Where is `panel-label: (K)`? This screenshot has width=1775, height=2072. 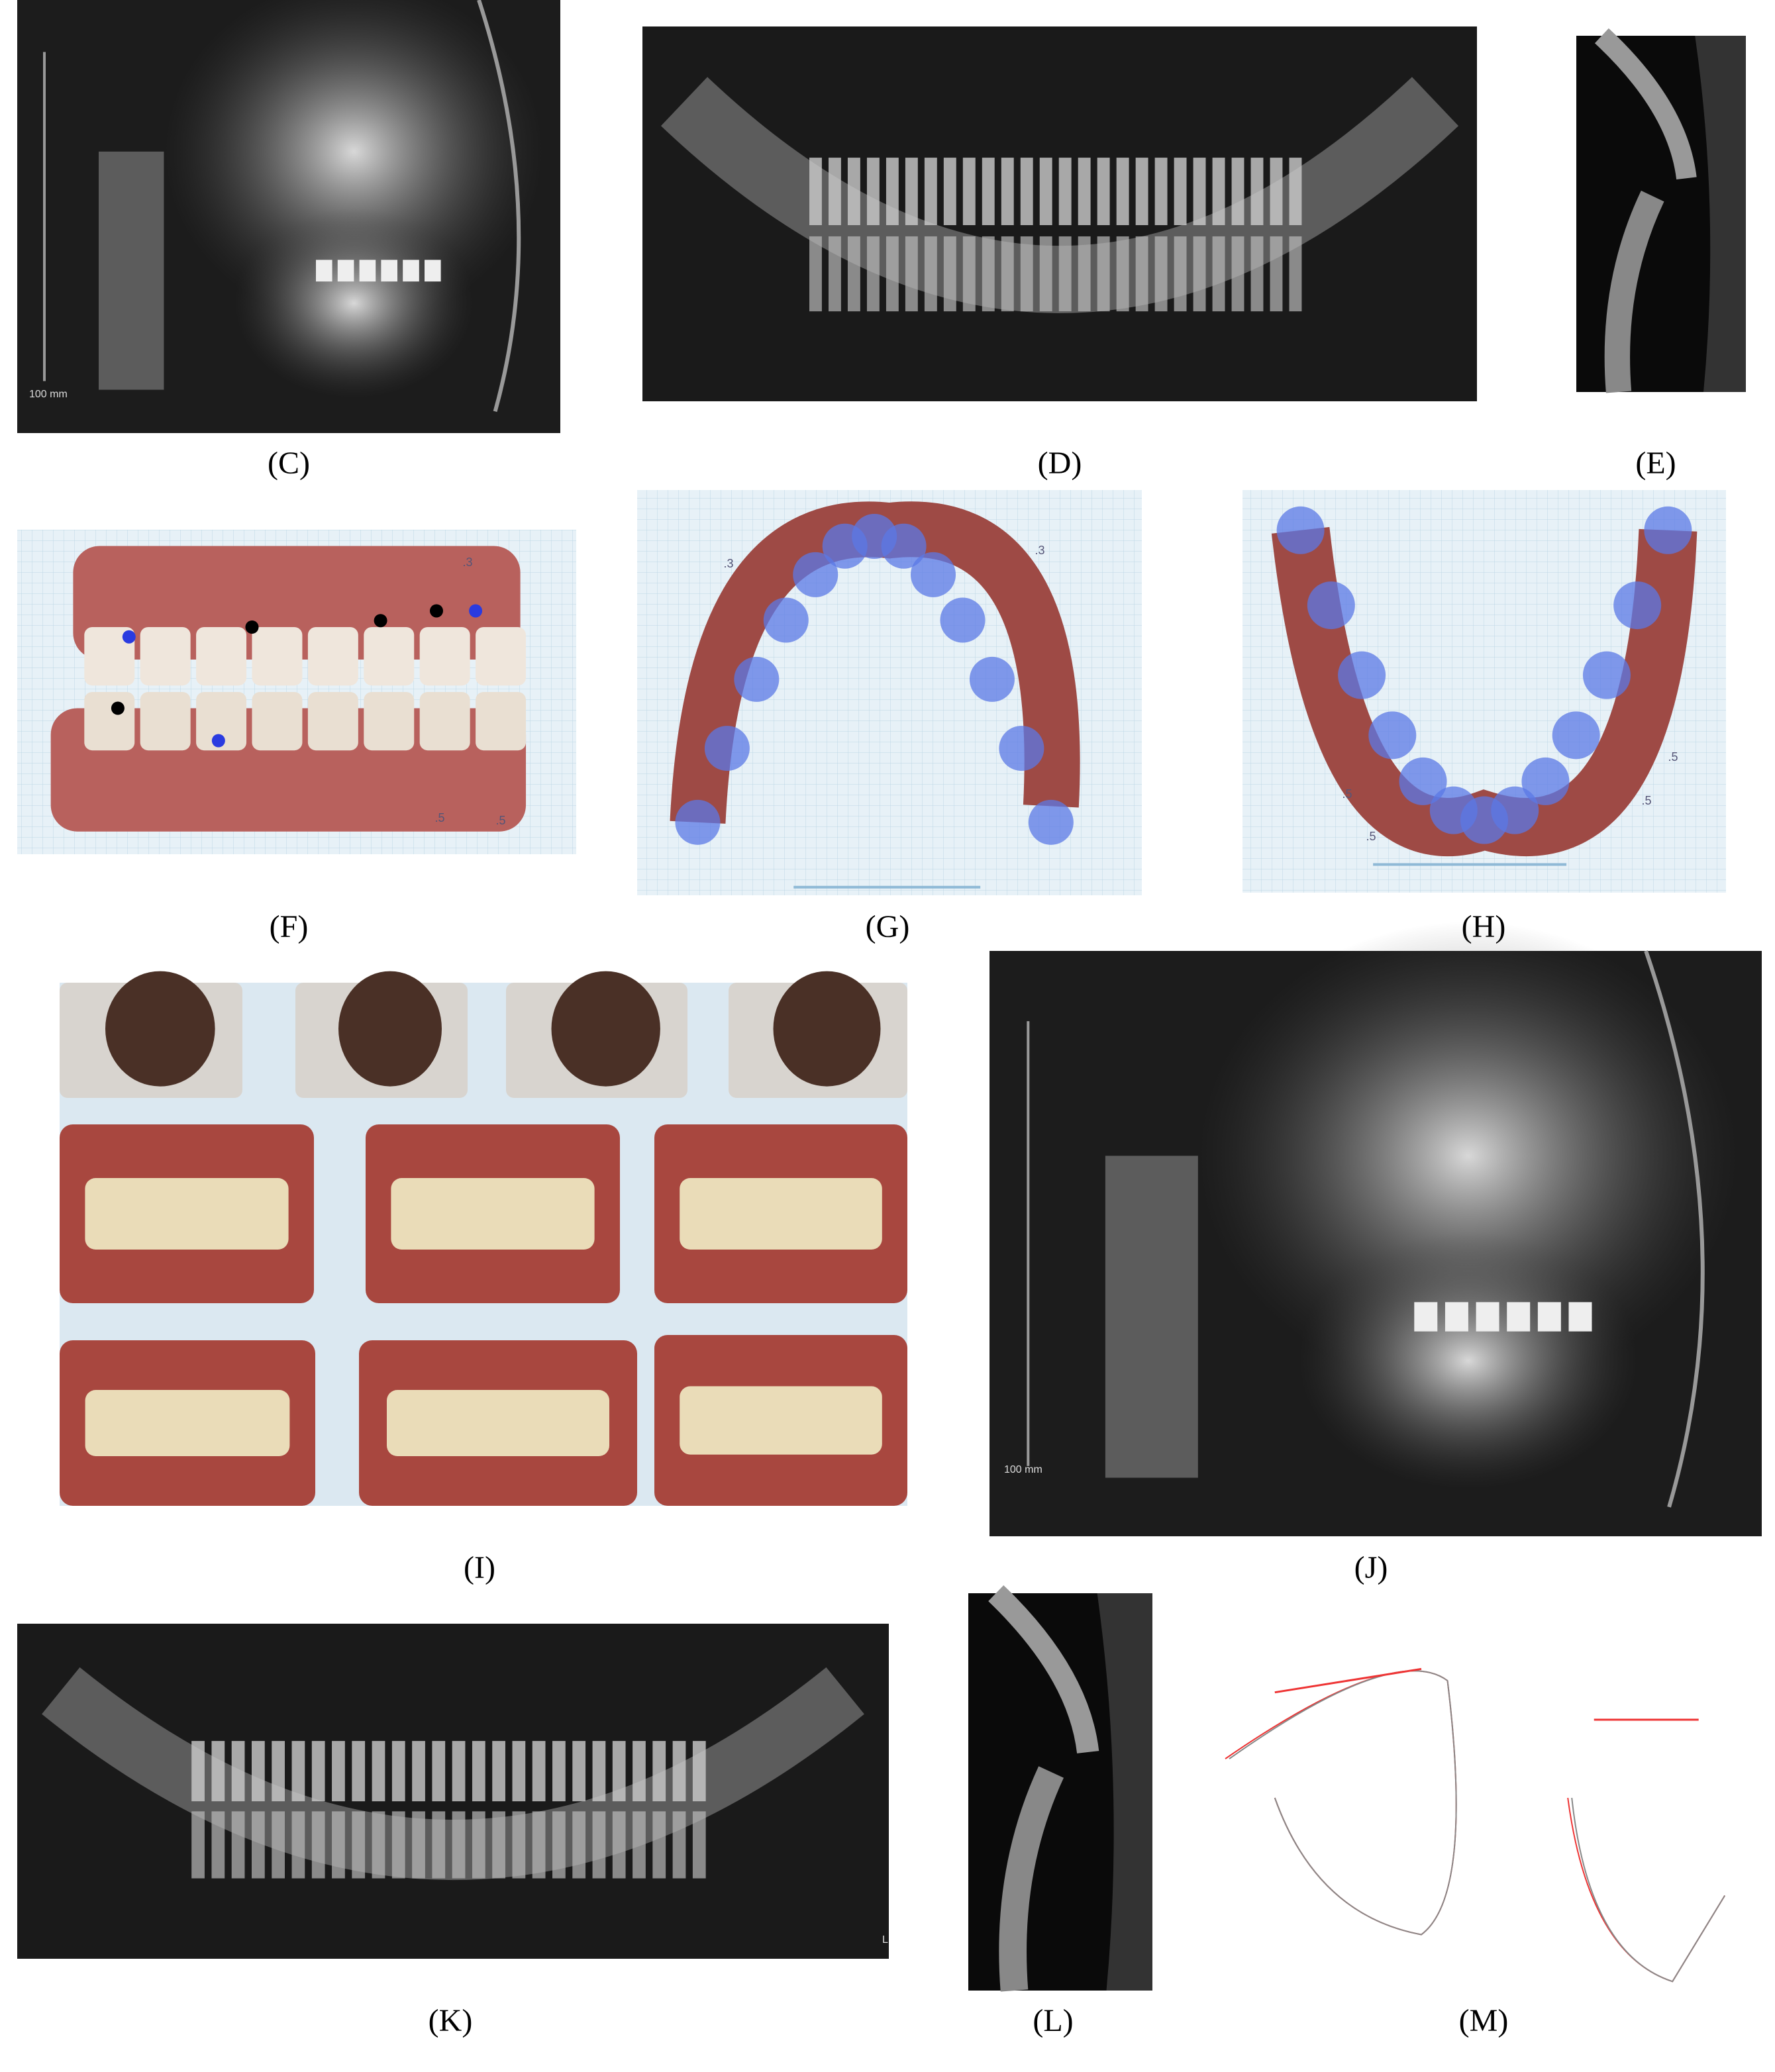
panel-label: (K) is located at coordinates (451, 2020).